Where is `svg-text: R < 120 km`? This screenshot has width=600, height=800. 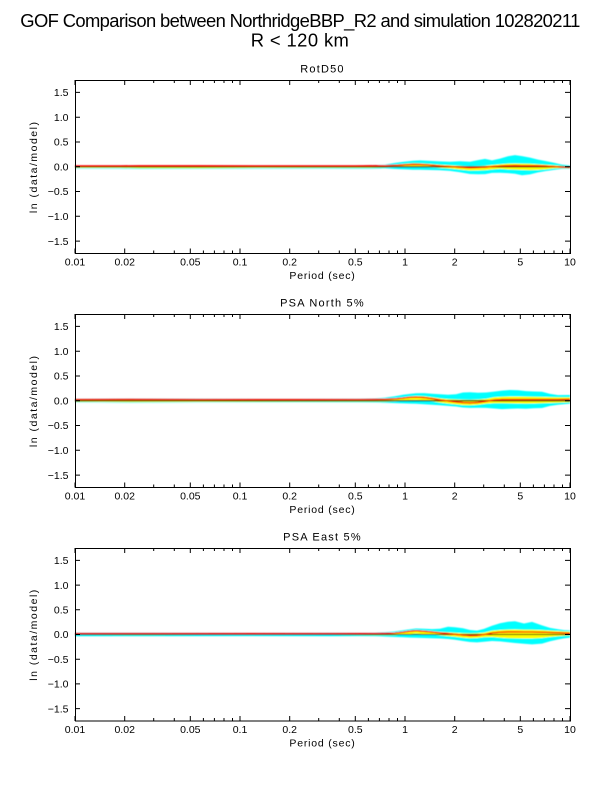
svg-text: R < 120 km is located at coordinates (300, 40).